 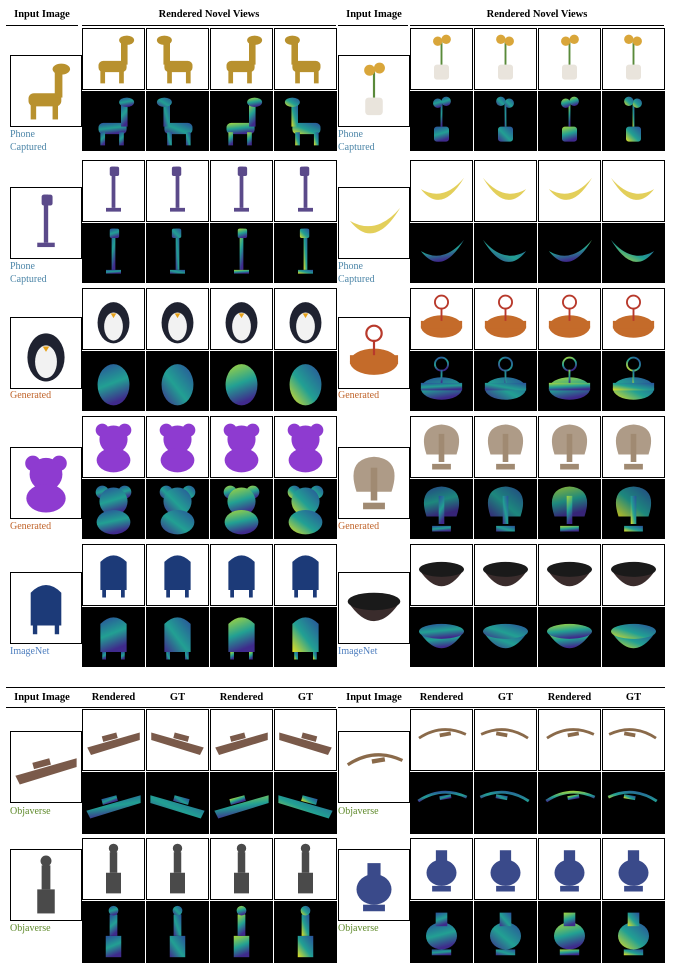 What do you see at coordinates (46, 223) in the screenshot?
I see `left-input-image-vacuum-cleaner` at bounding box center [46, 223].